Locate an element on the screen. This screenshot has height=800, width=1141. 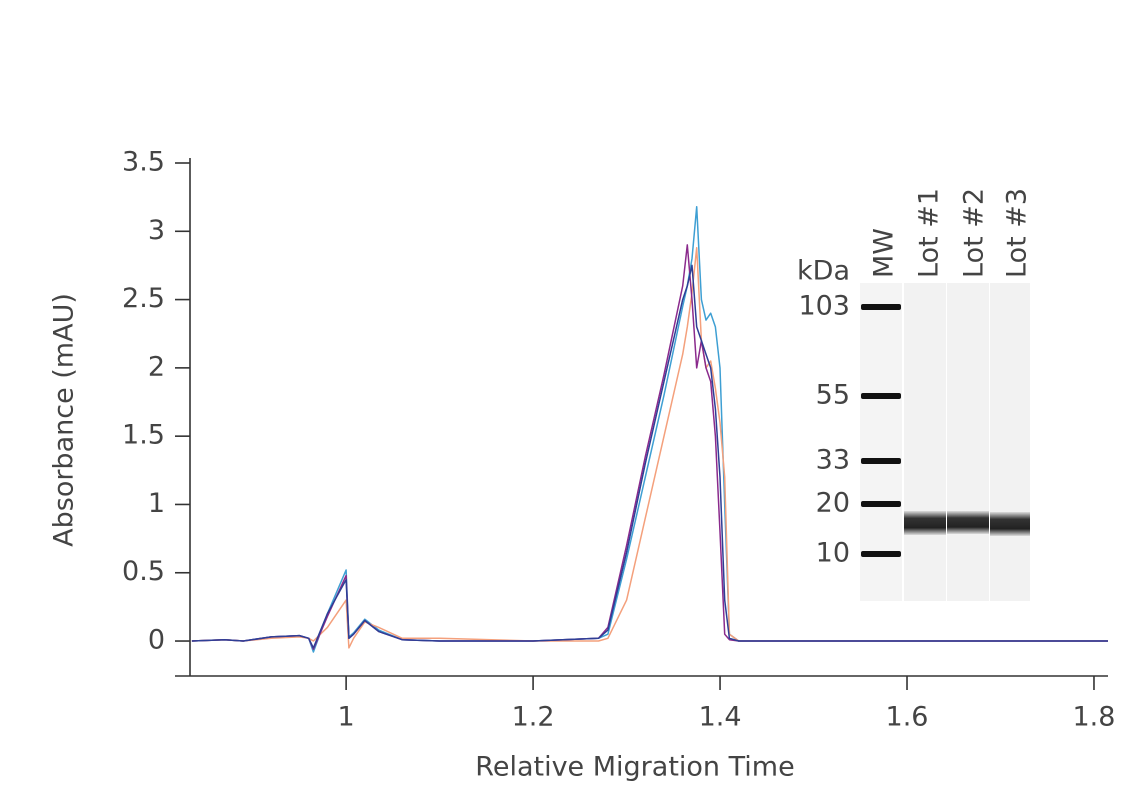
ladder-label: 103 is located at coordinates (824, 306).